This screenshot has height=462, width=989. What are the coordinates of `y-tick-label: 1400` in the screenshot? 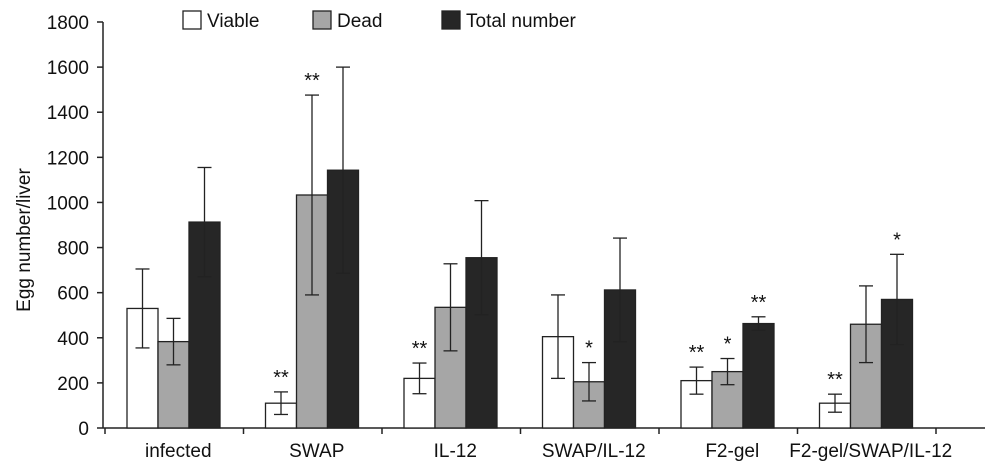 It's located at (68, 113).